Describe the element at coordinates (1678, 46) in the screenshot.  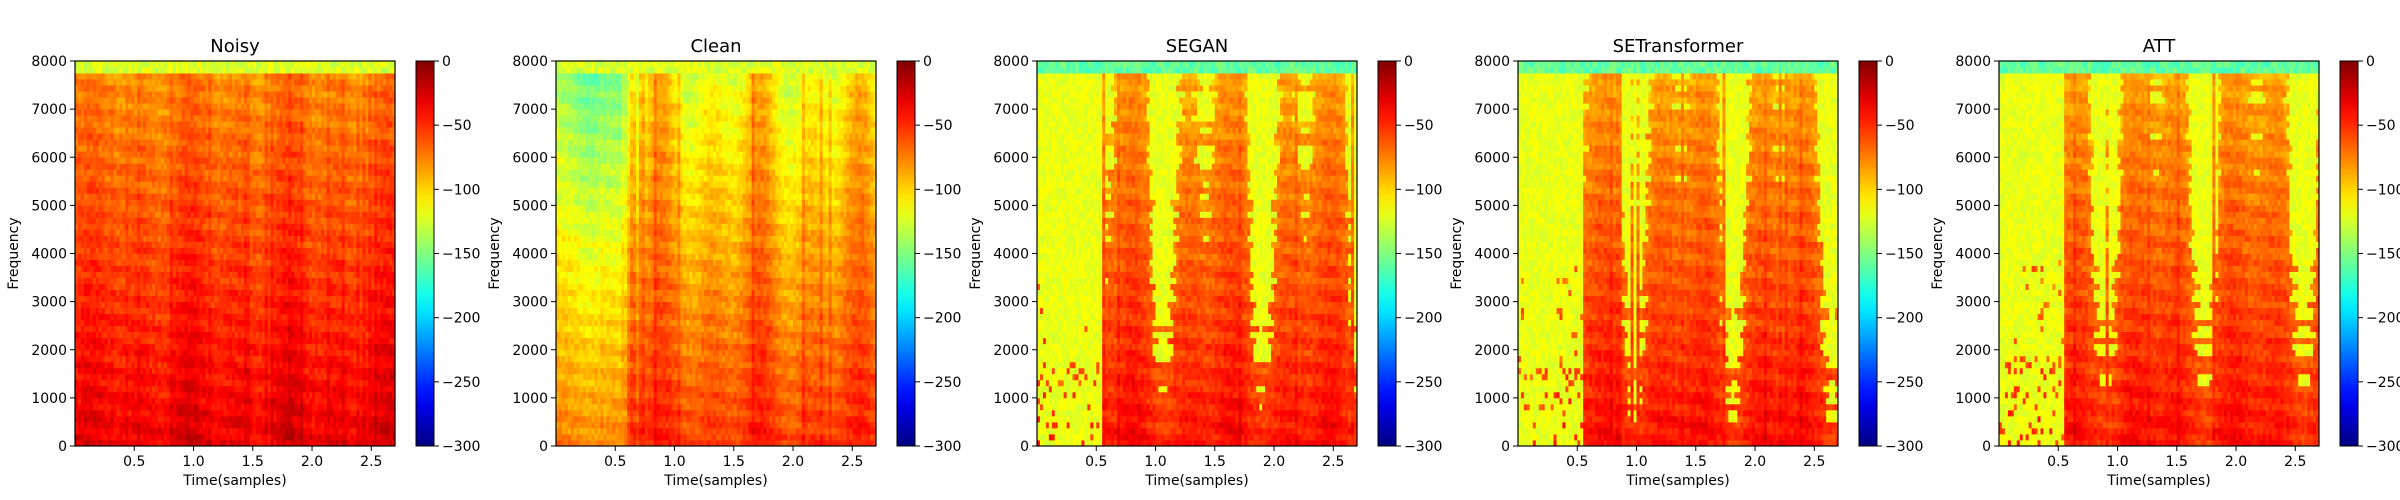
I see `panel-title: SETransformer` at that location.